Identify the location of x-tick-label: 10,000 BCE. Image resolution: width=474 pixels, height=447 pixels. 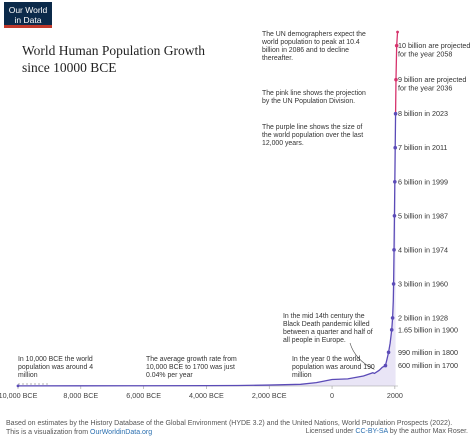
(19, 395).